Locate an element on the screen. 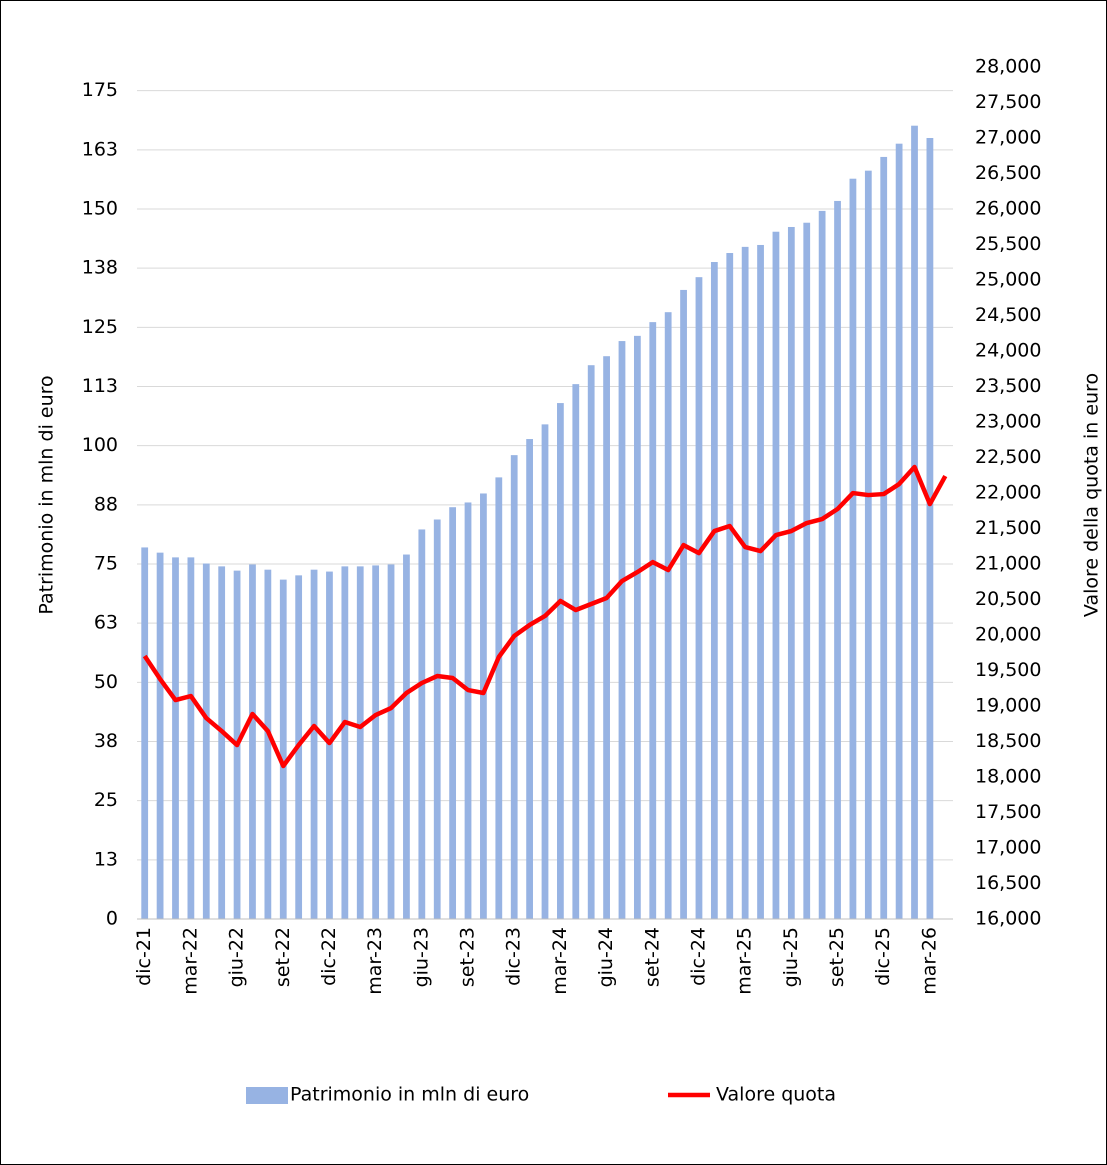  y2-axis-title: Valore della quota in euro is located at coordinates (1092, 495).